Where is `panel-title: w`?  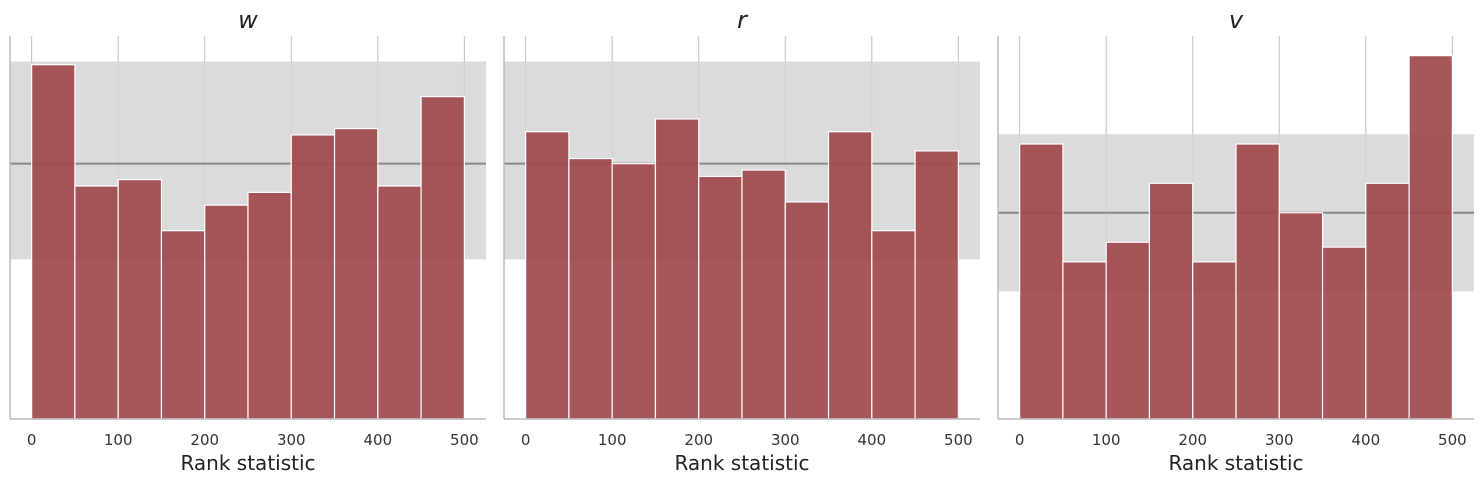
panel-title: w is located at coordinates (248, 20).